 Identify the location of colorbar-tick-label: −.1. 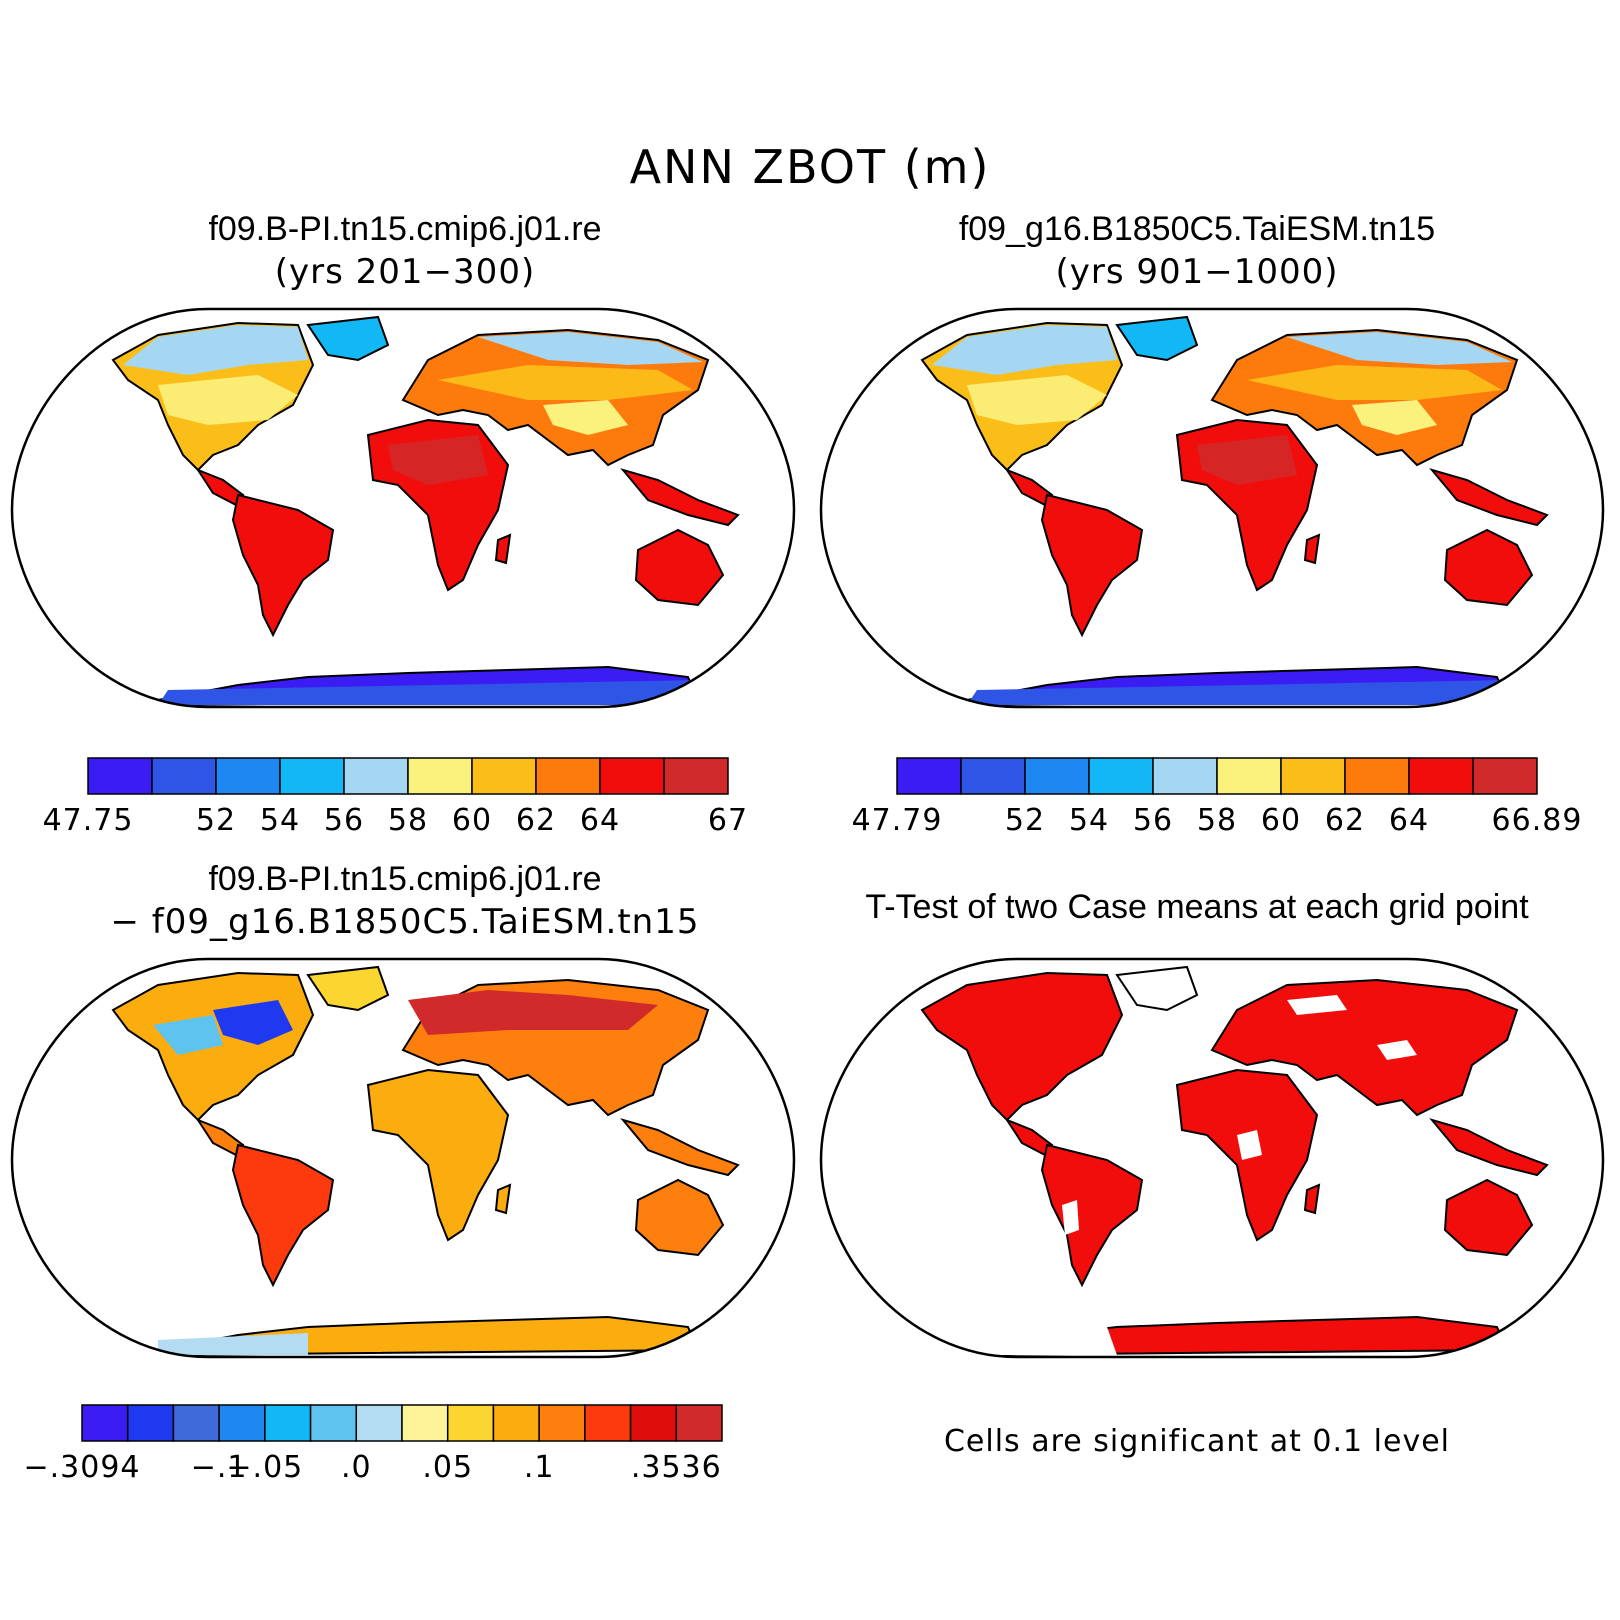
(219, 1467).